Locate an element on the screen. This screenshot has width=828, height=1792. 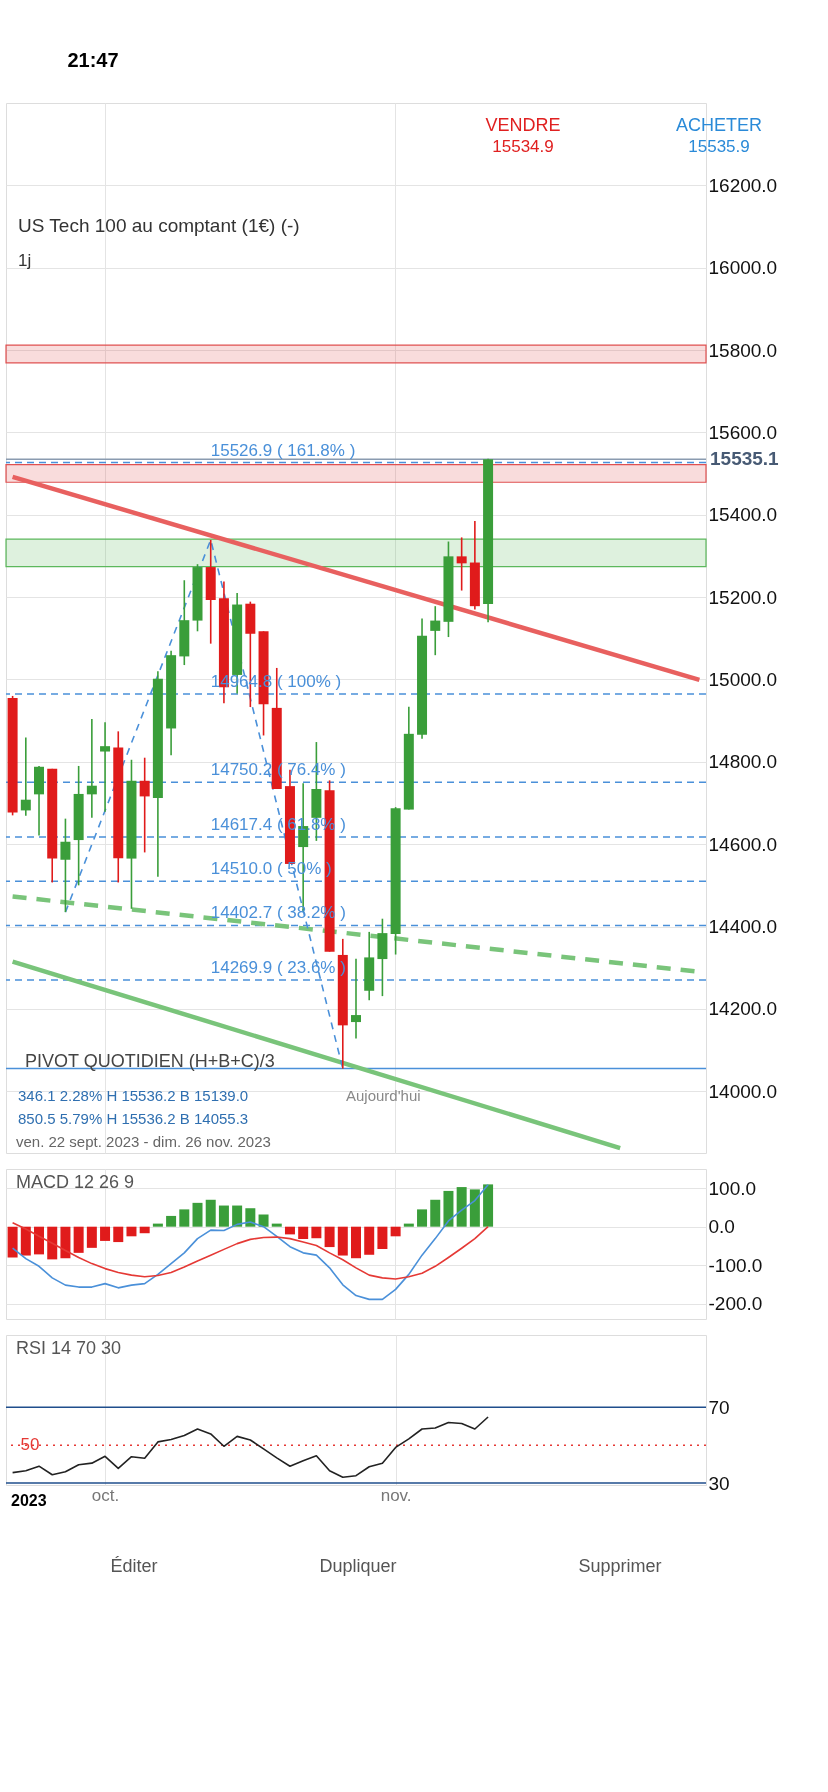
annotation: 346.1 2.28% H 15536.2 B 15139.0 is located at coordinates (133, 1095).